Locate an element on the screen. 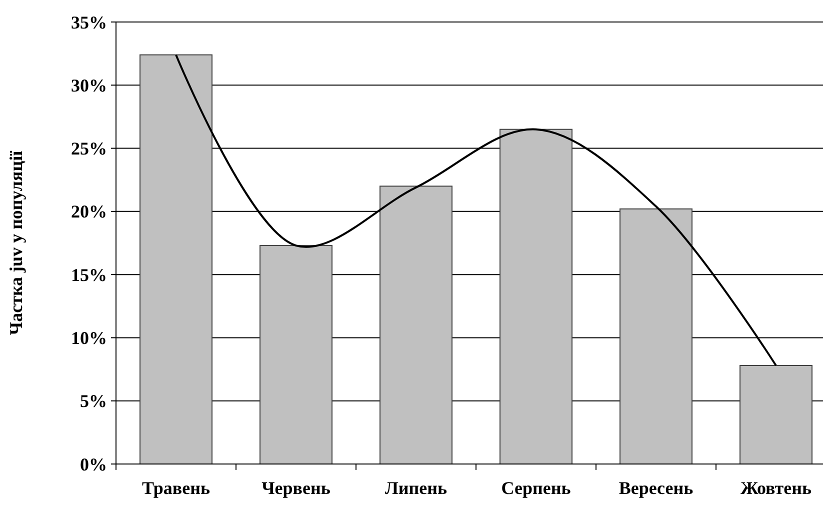  x-tick-label: Вересень is located at coordinates (656, 488).